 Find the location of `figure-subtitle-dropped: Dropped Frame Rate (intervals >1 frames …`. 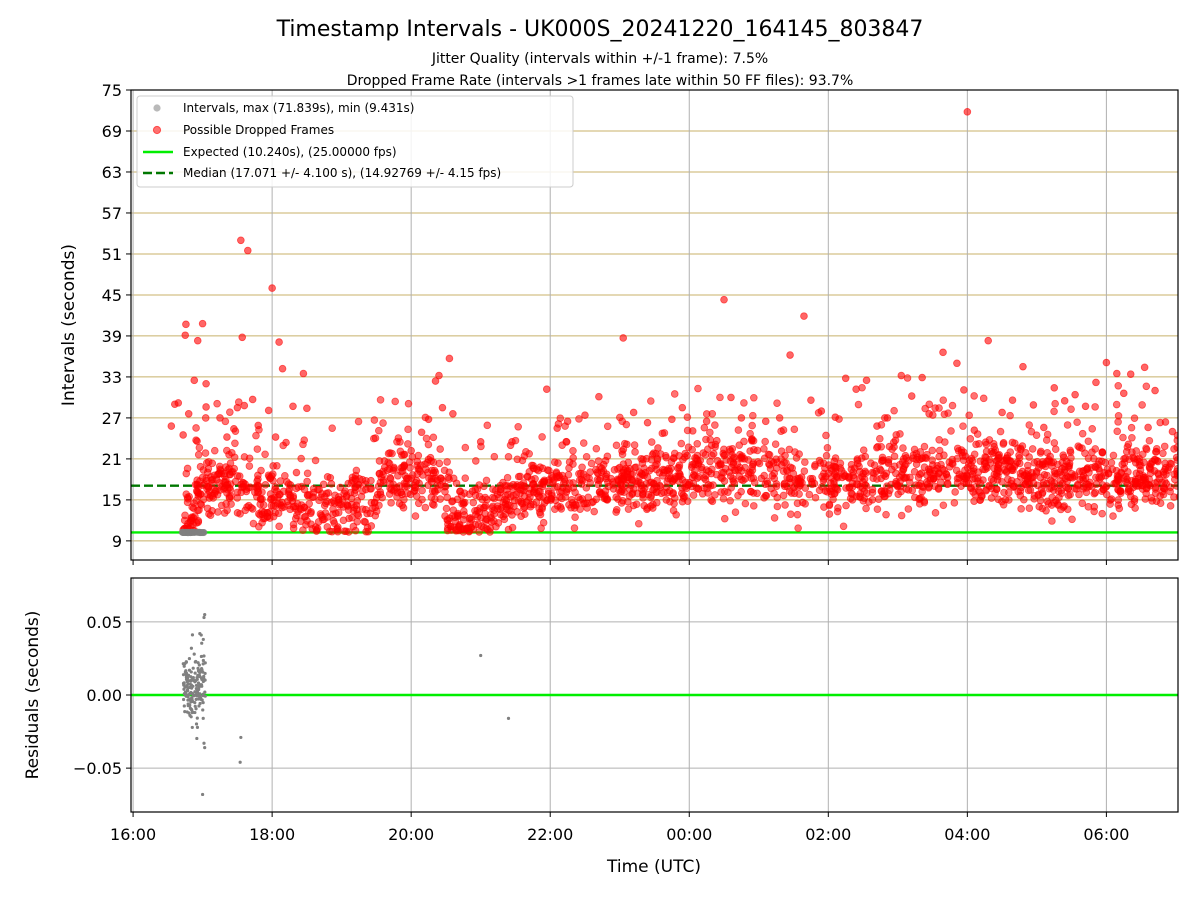

figure-subtitle-dropped: Dropped Frame Rate (intervals >1 frames … is located at coordinates (600, 81).